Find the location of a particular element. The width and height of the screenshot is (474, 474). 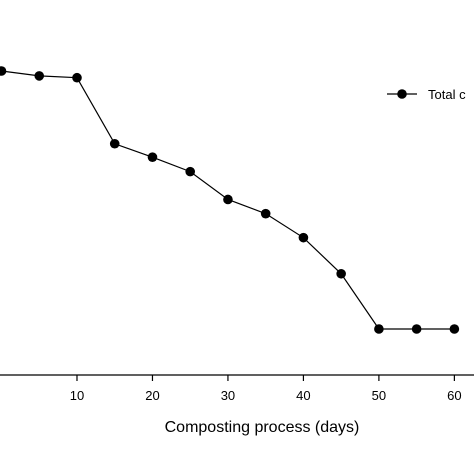

legend-label: Total c is located at coordinates (447, 94).